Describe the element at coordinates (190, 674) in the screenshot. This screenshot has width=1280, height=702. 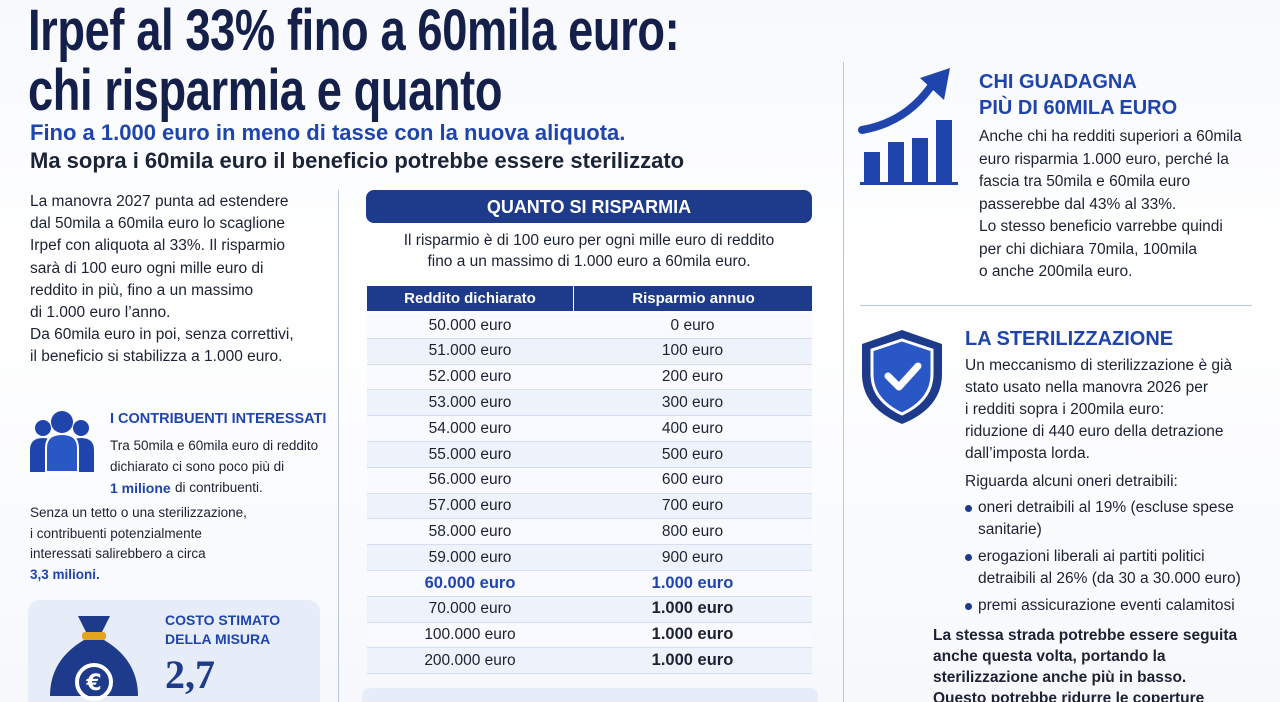
I see `cost-value: 2,7` at that location.